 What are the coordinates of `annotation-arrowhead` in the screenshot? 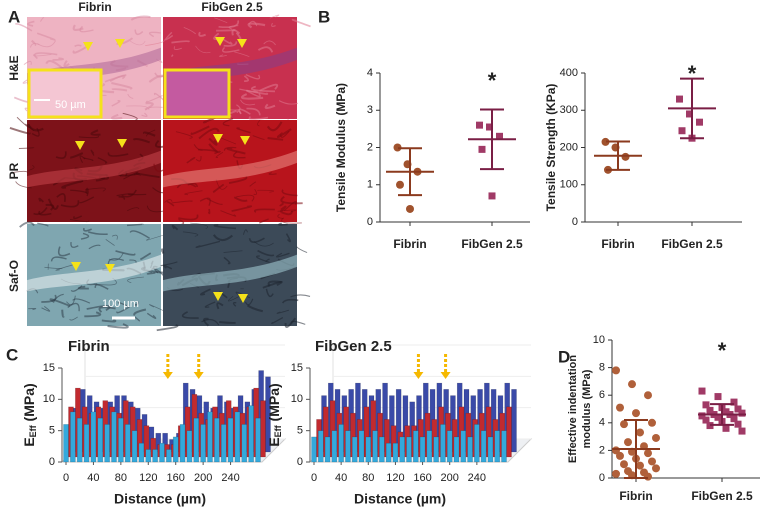 It's located at (445, 375).